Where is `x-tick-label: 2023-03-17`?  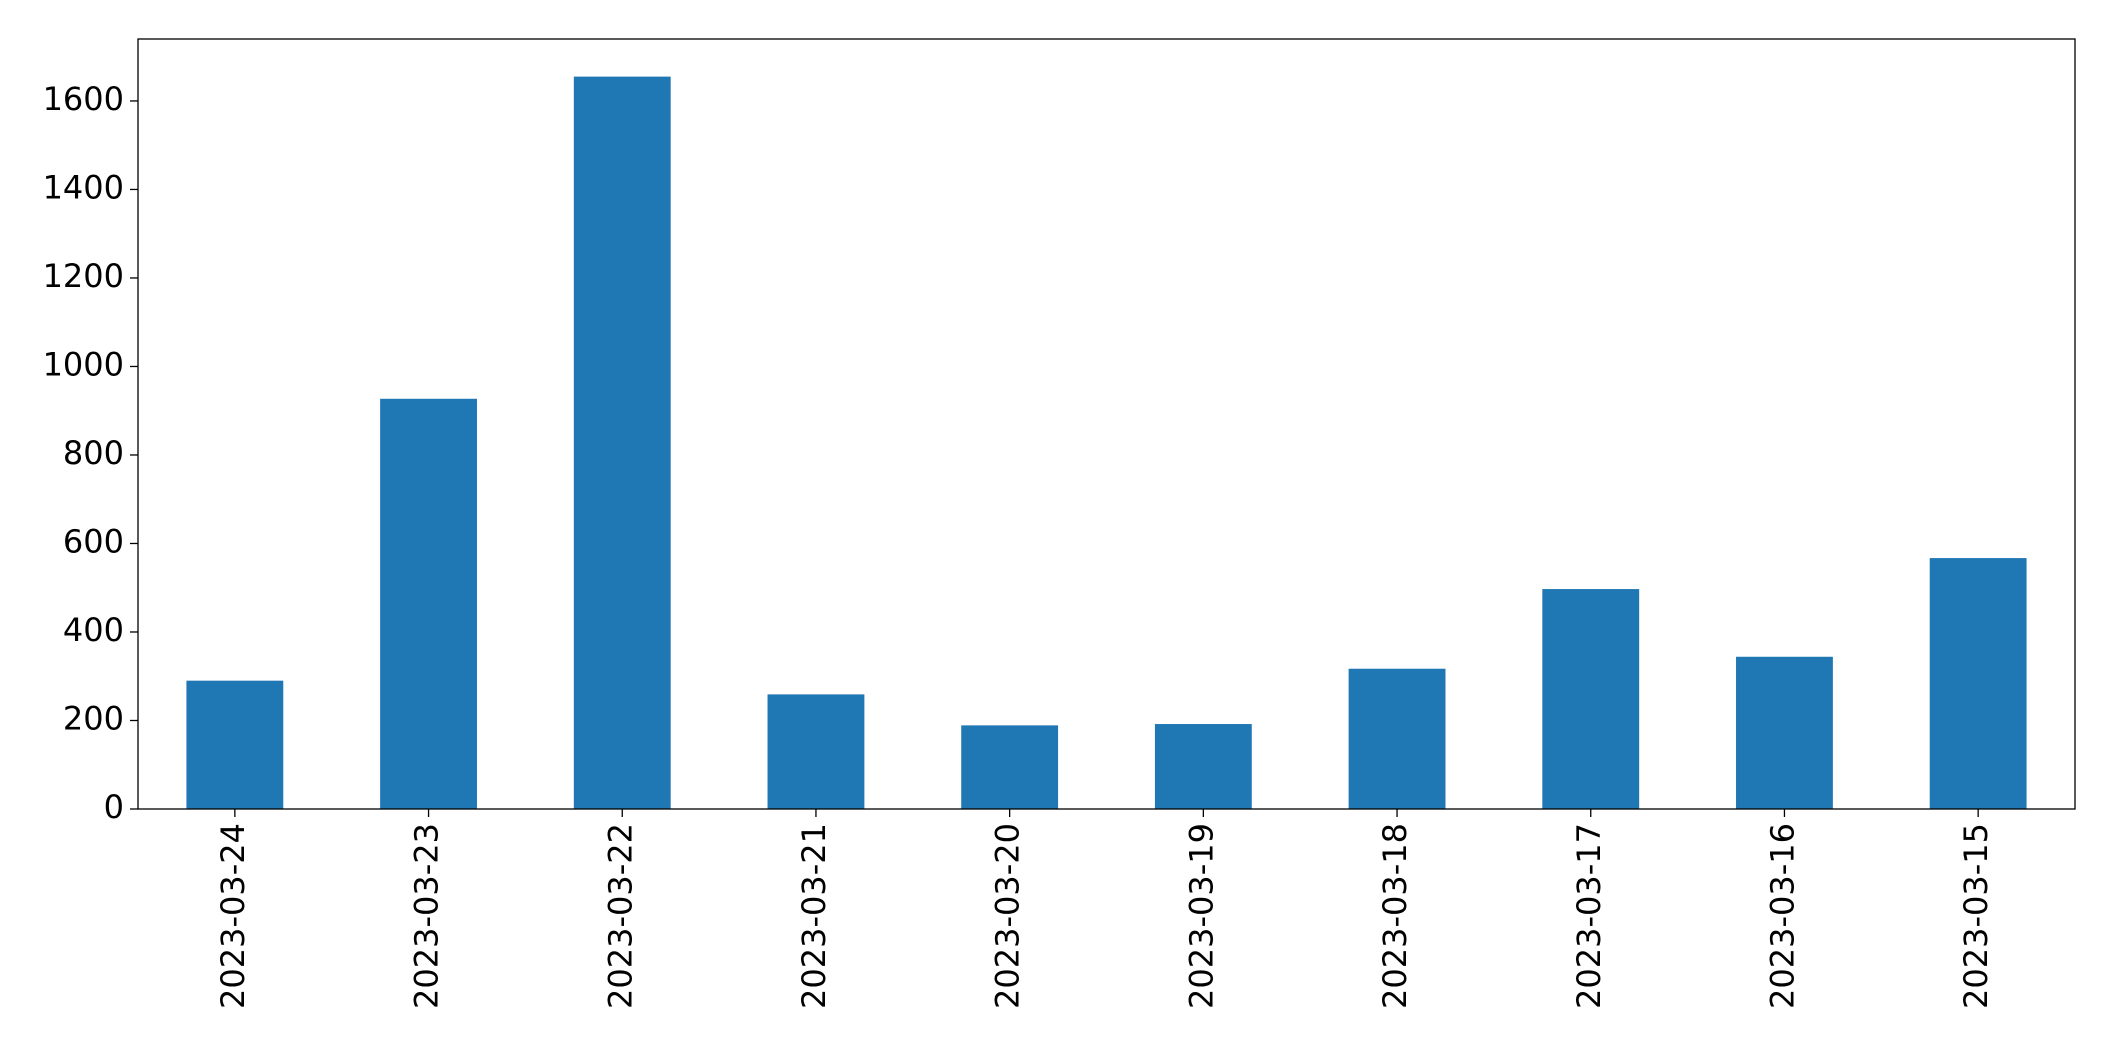
x-tick-label: 2023-03-17 is located at coordinates (1589, 916).